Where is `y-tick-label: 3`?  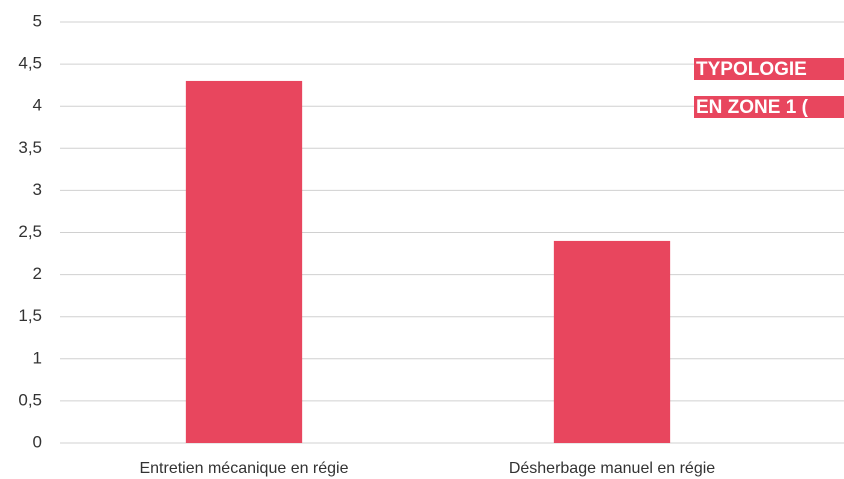 y-tick-label: 3 is located at coordinates (37, 189).